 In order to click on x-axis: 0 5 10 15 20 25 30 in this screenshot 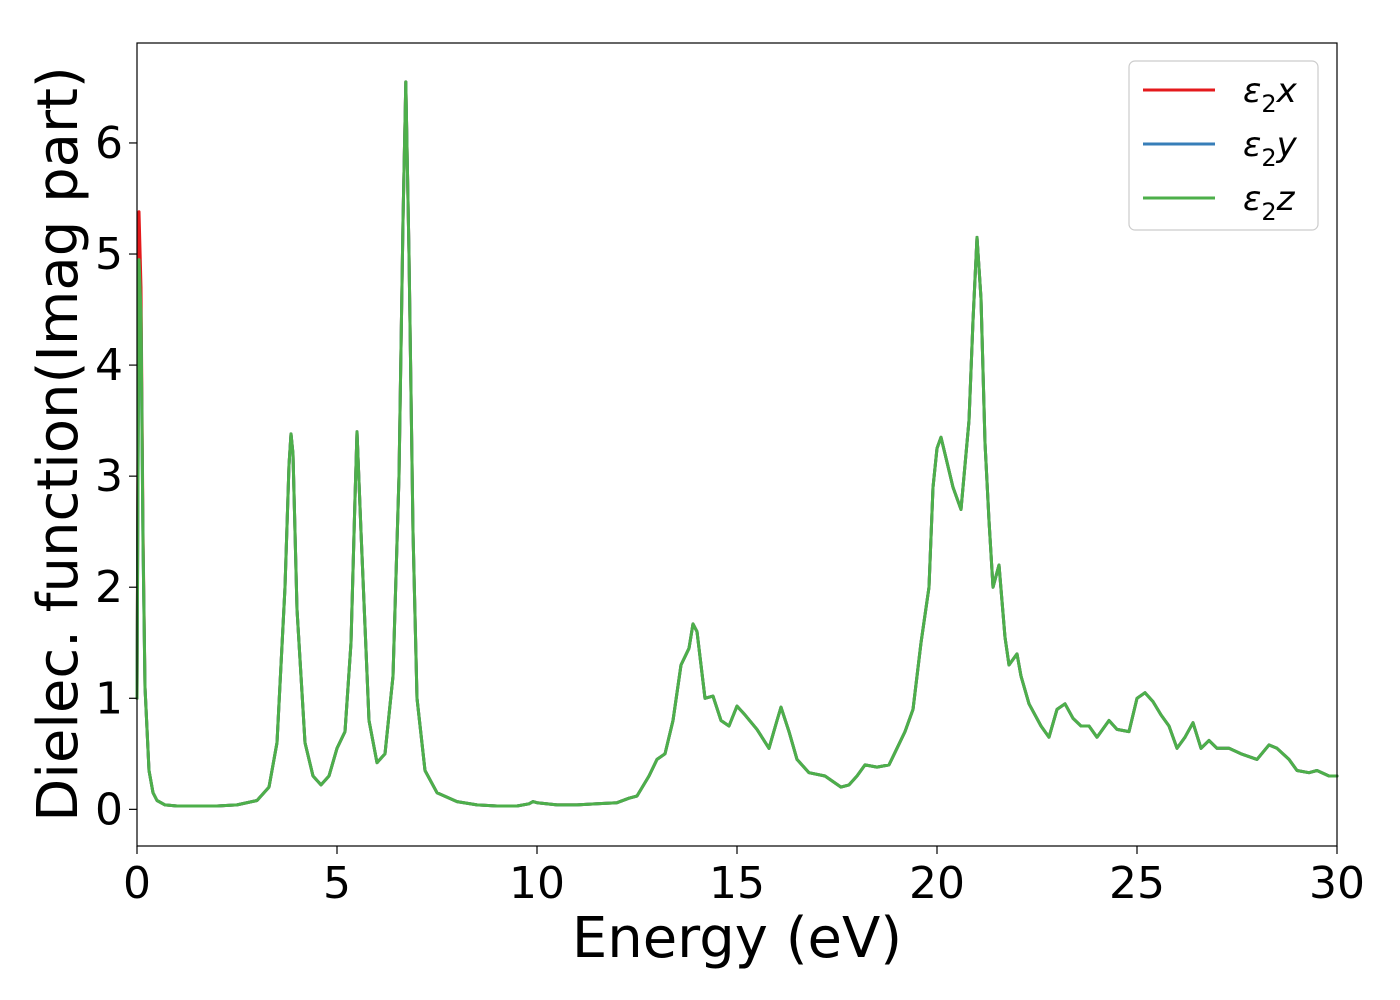, I will do `click(744, 877)`.